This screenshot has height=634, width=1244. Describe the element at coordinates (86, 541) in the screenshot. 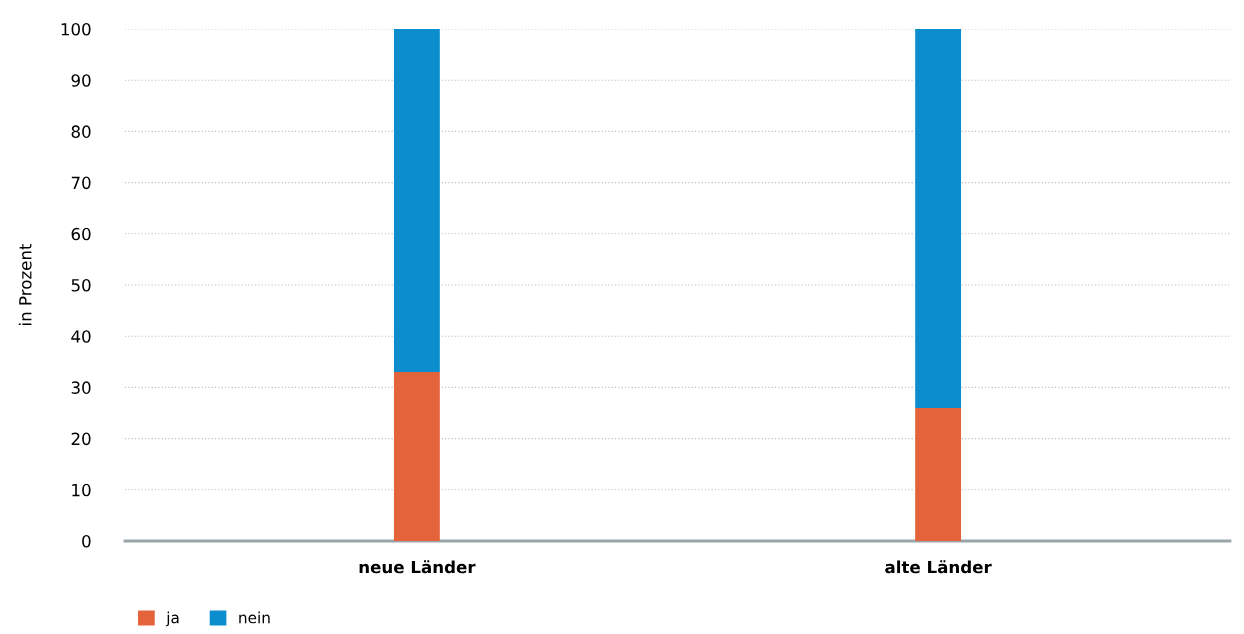

I see `y-tick-label: 0` at that location.